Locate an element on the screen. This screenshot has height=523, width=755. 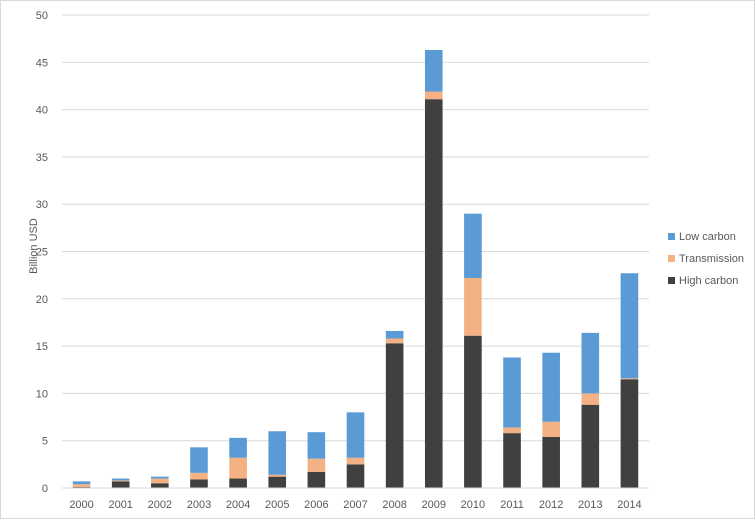
x-tick-label: 2009 is located at coordinates (434, 505).